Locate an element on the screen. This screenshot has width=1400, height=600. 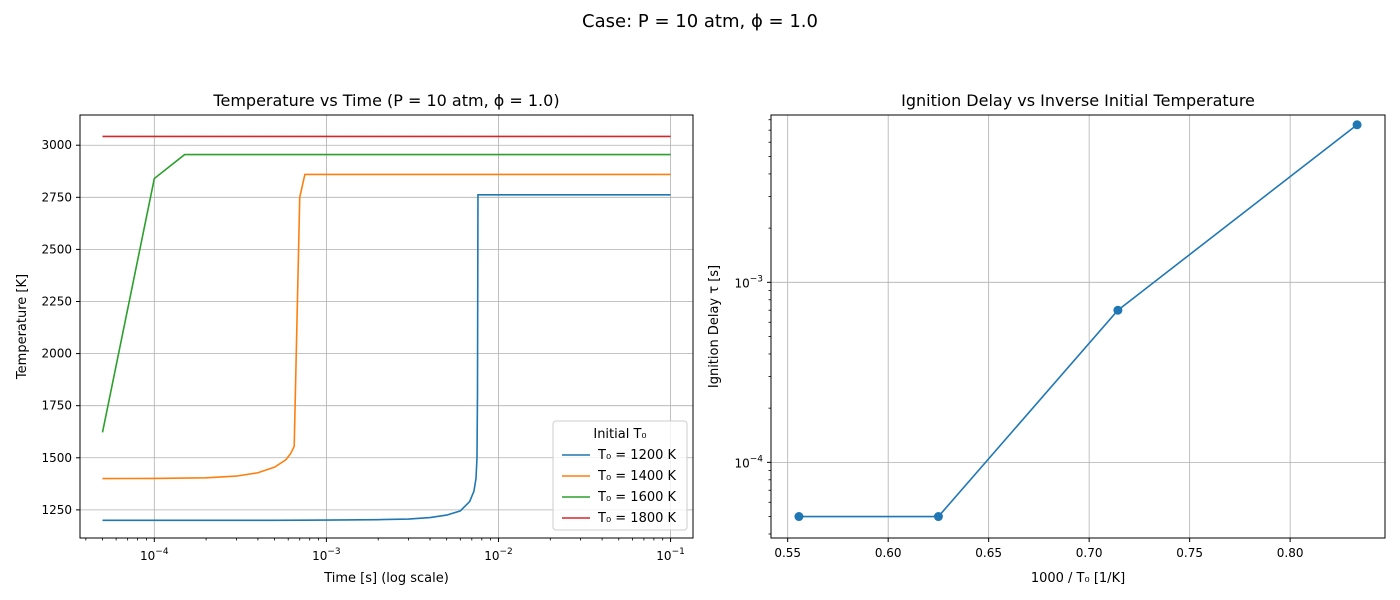
ignition-xtick-label: 0.80 is located at coordinates (1290, 553).